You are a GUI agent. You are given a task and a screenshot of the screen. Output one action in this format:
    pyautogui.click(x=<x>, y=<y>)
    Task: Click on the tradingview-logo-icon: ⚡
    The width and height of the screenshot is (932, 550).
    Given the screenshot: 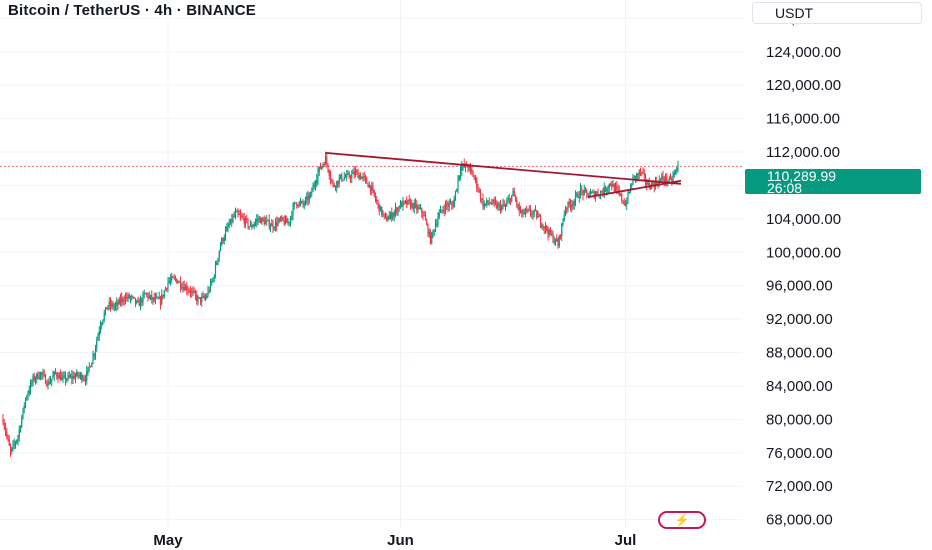 What is the action you would take?
    pyautogui.click(x=682, y=520)
    